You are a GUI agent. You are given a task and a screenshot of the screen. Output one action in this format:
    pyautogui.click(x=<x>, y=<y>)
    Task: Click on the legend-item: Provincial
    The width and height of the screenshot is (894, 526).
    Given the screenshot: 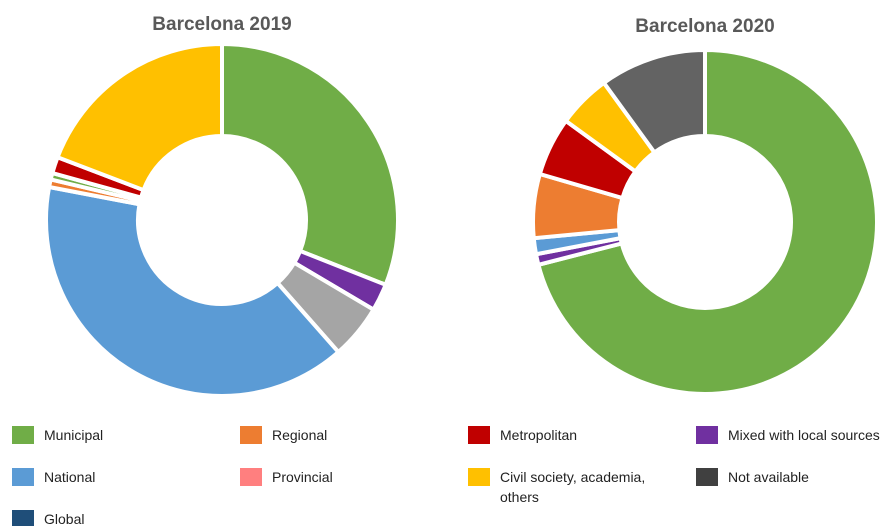 What is the action you would take?
    pyautogui.click(x=336, y=477)
    